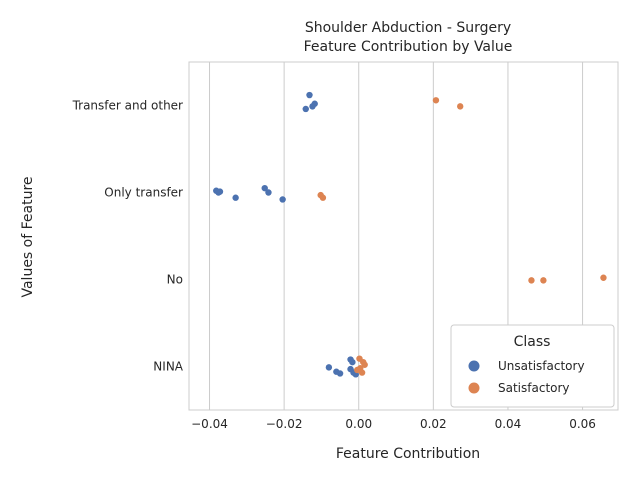 This screenshot has height=480, width=640. I want to click on x-tick-labels: −0.04 −0.02 0.00 0.02 0.04 0.06, so click(393, 424).